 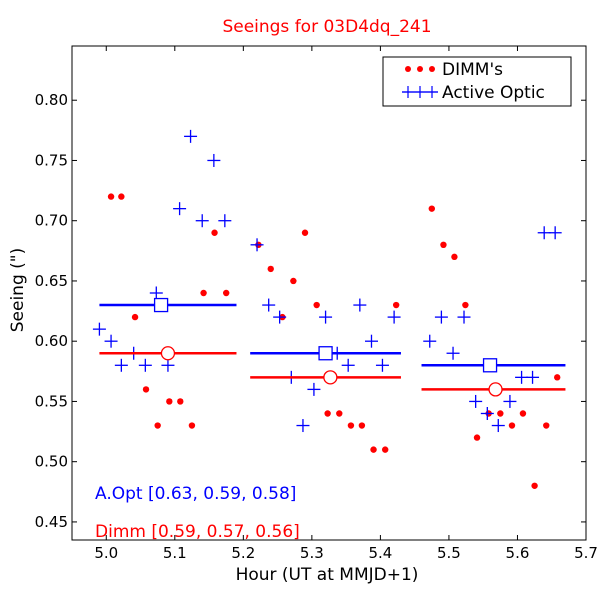 What do you see at coordinates (327, 575) in the screenshot?
I see `x-axis-label: Hour (UT at MMJD+1)` at bounding box center [327, 575].